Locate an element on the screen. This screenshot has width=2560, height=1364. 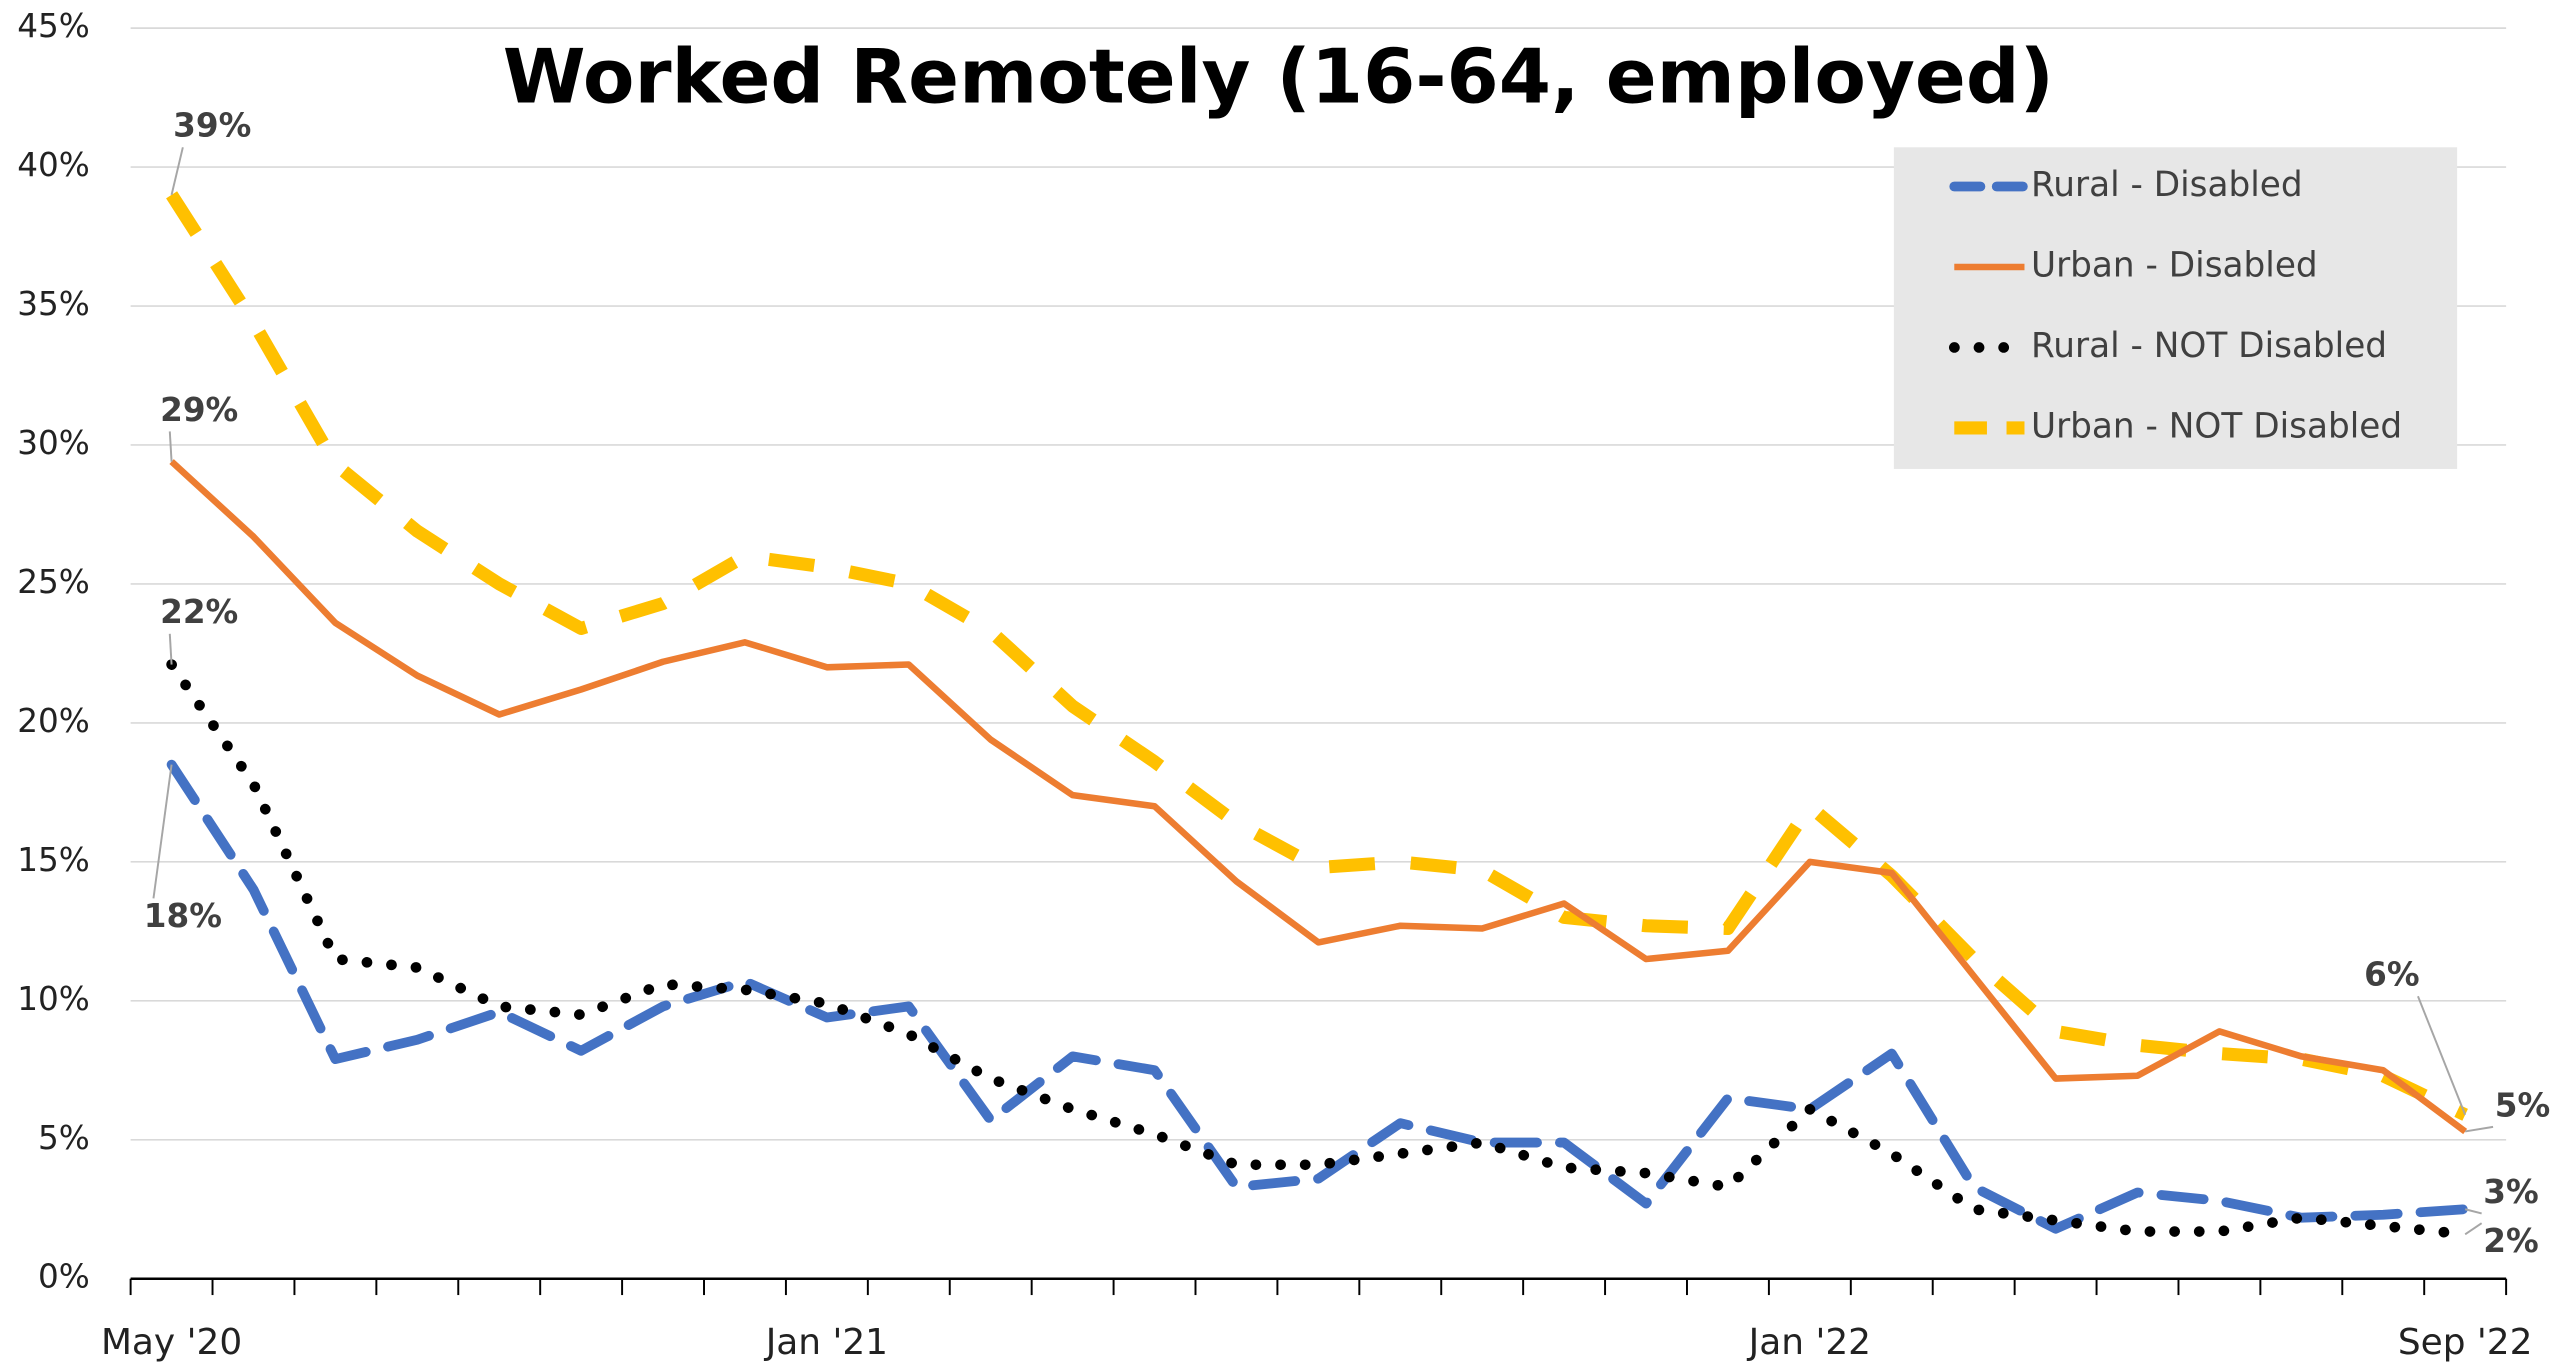
data-label: 6% is located at coordinates (2391, 975).